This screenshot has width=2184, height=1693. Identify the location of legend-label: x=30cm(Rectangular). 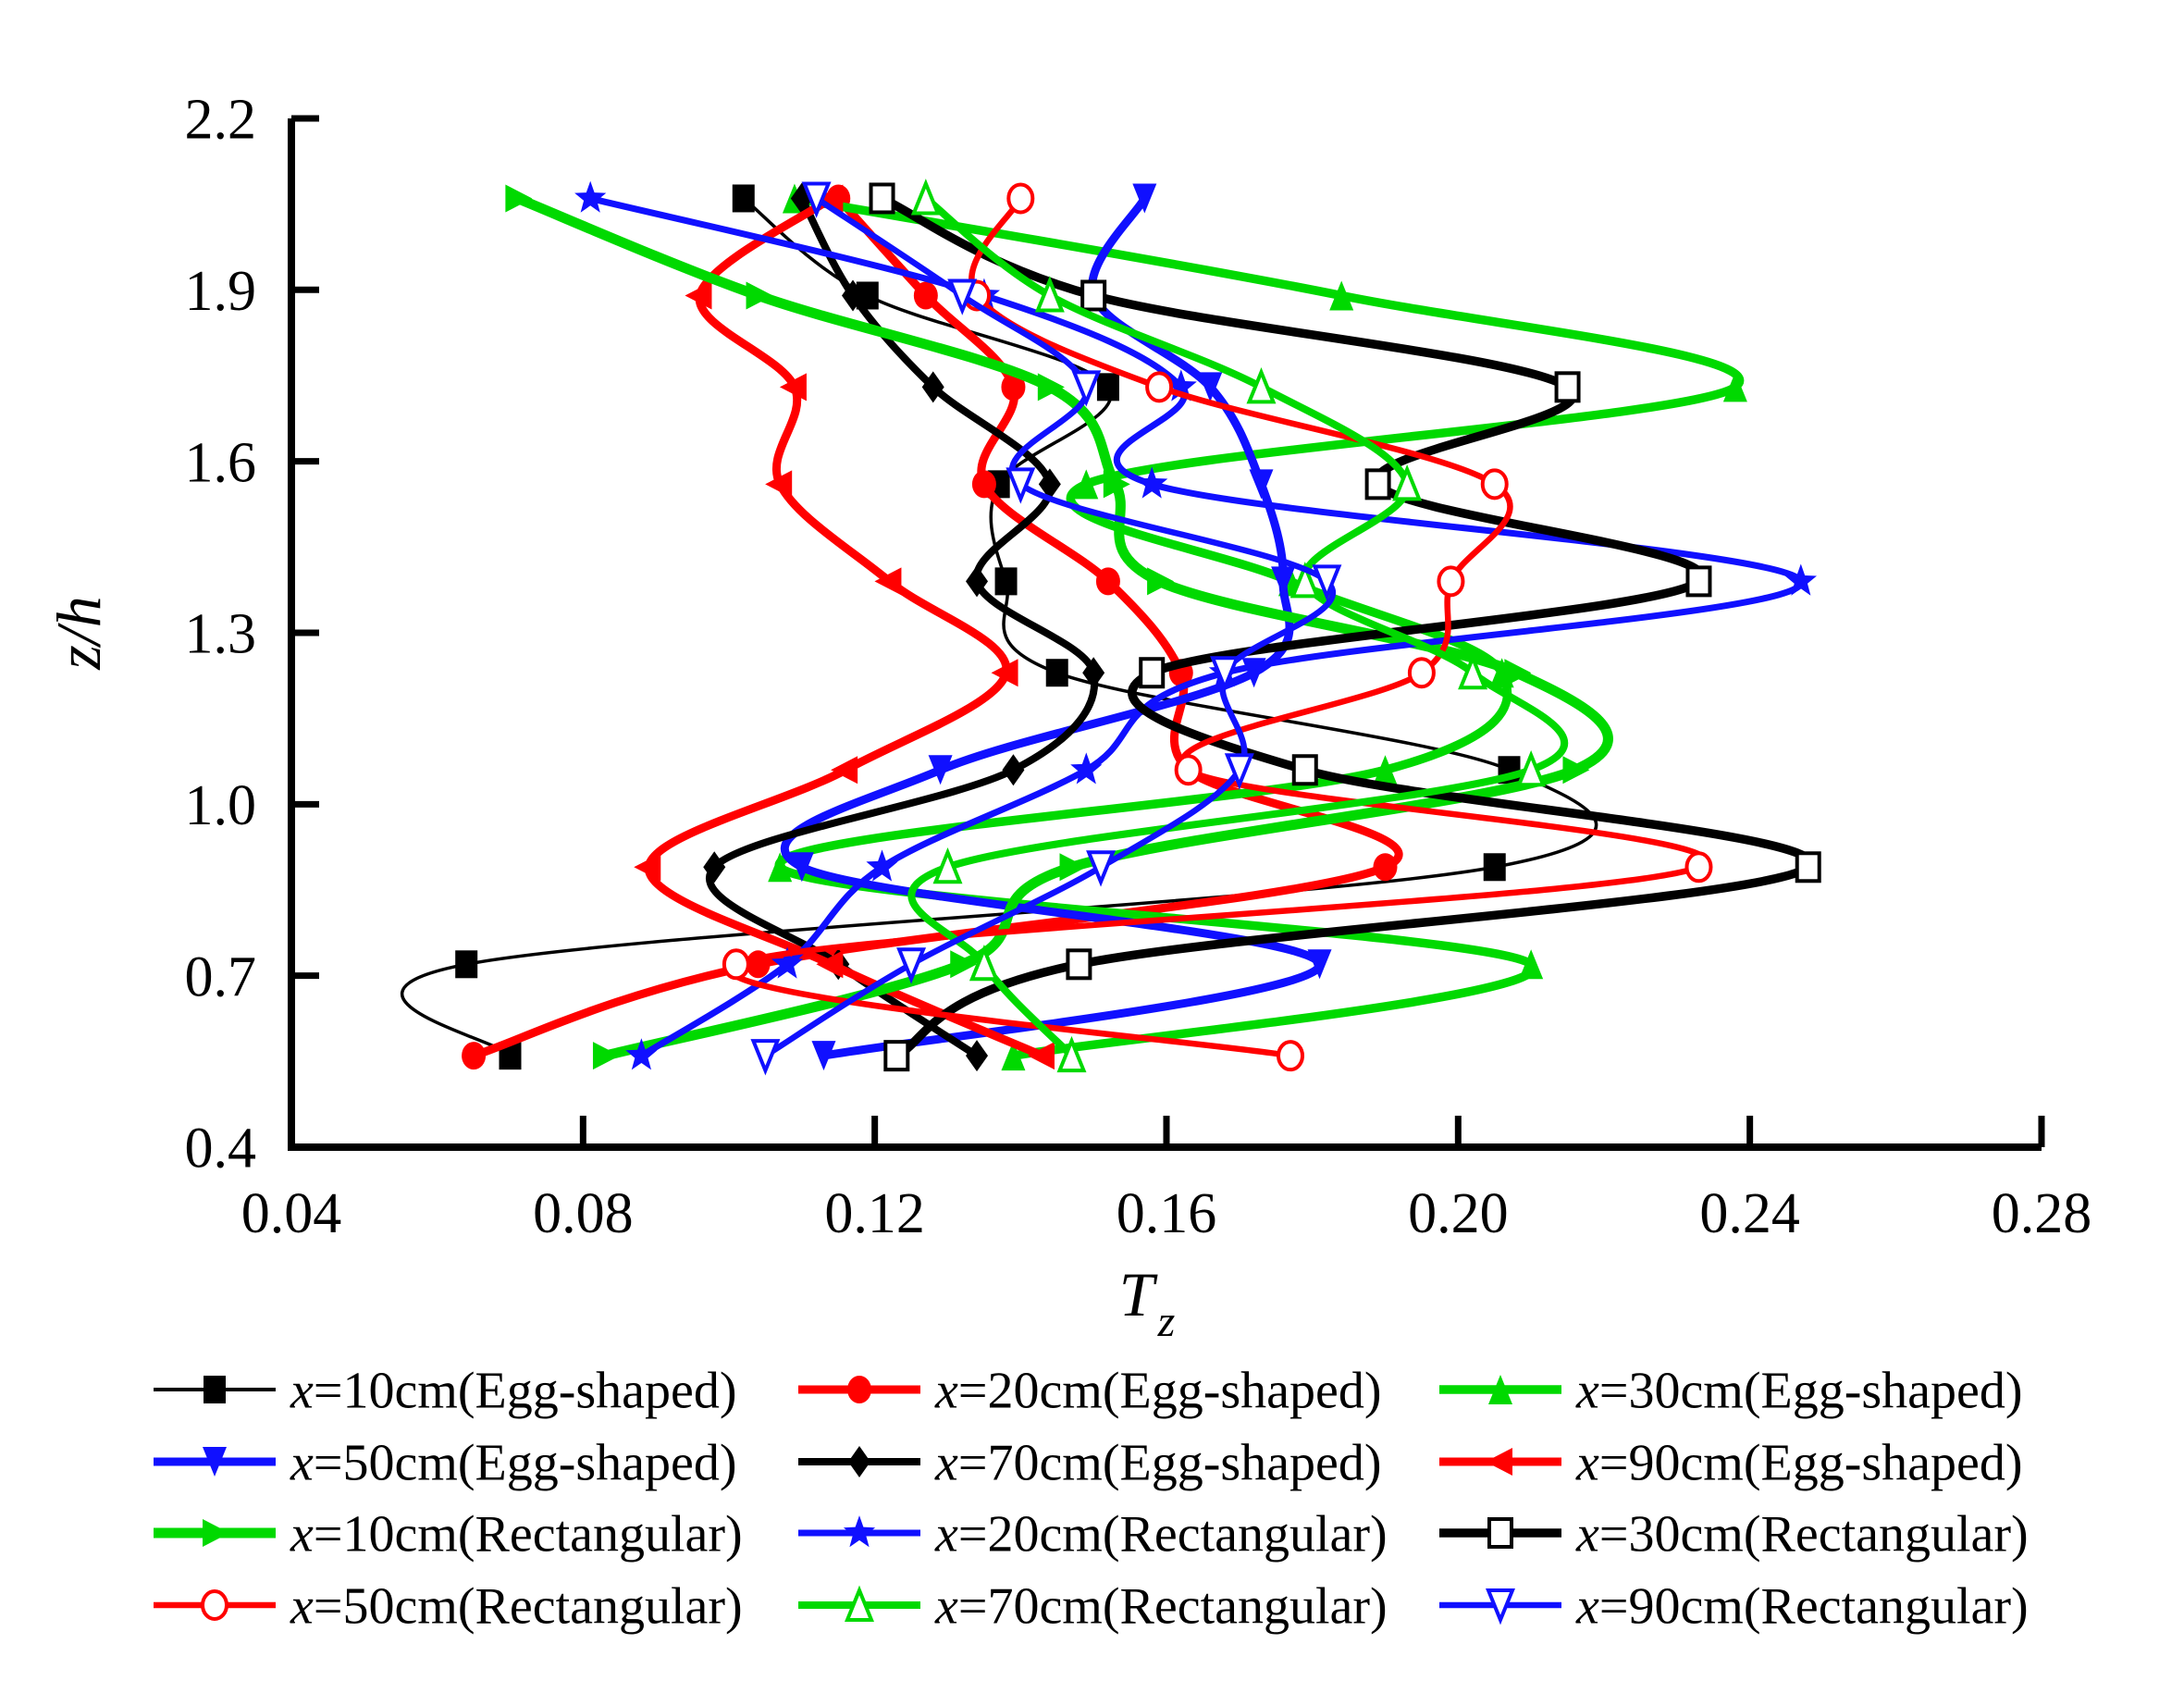
(1802, 1535).